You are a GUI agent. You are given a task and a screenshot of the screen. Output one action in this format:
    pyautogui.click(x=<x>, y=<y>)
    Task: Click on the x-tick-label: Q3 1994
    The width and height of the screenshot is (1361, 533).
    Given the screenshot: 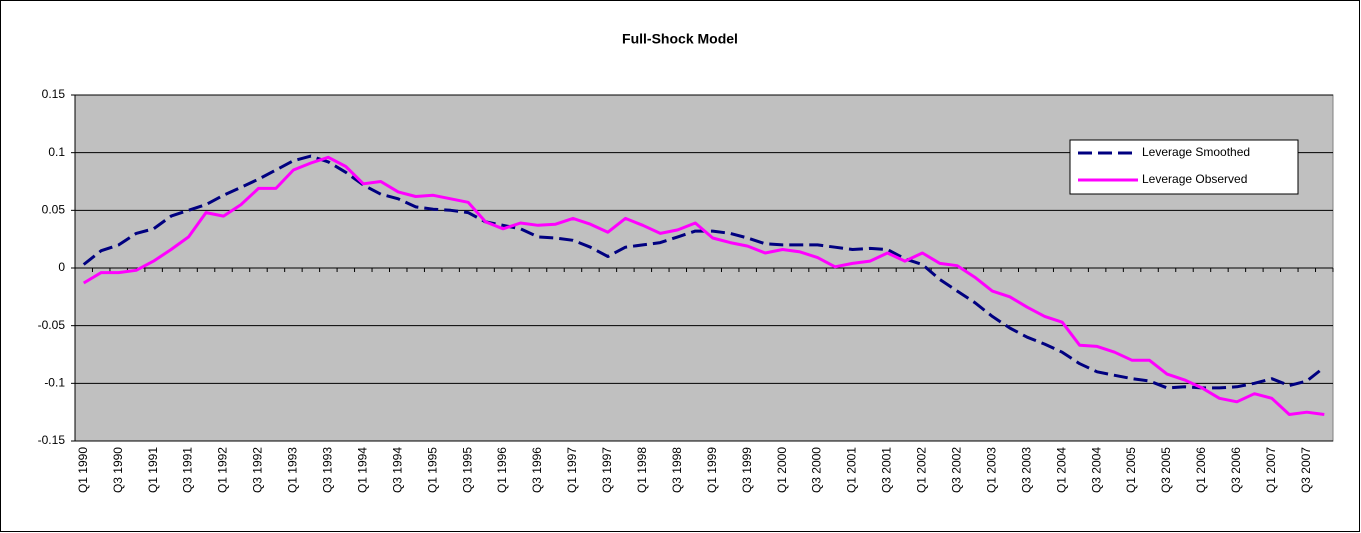 What is the action you would take?
    pyautogui.click(x=397, y=470)
    